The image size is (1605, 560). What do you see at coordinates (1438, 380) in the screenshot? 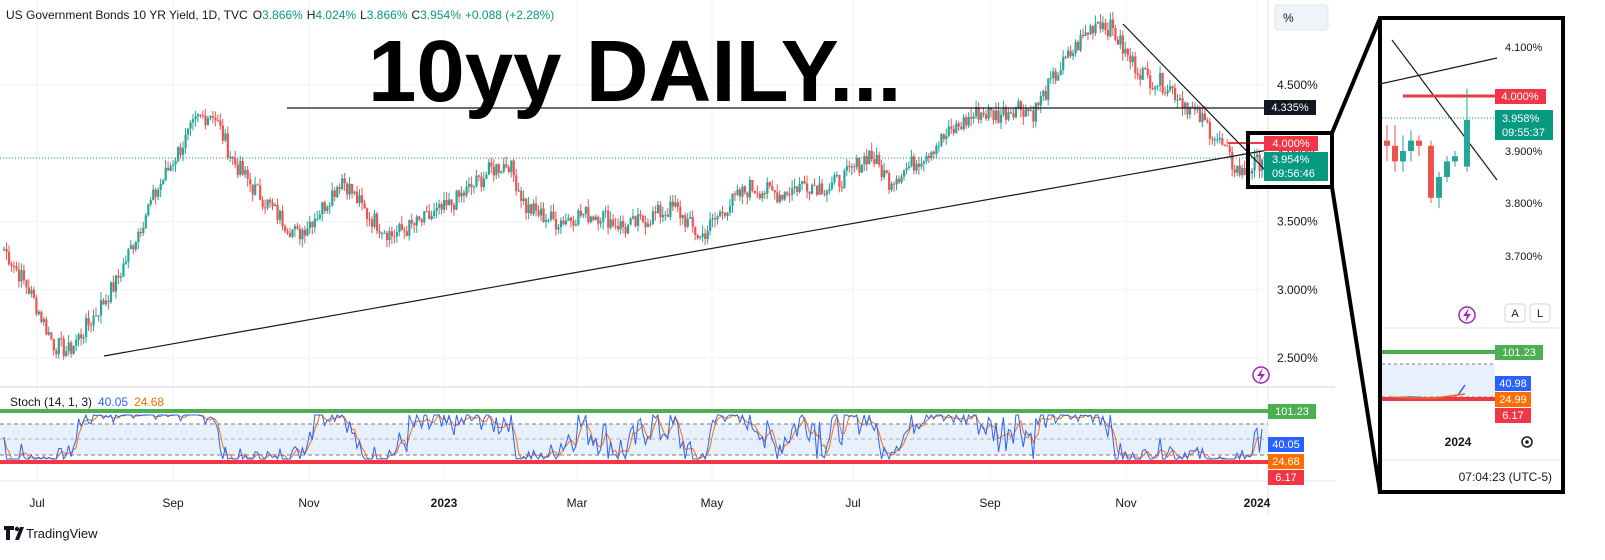
I see `inset-stoch-band` at bounding box center [1438, 380].